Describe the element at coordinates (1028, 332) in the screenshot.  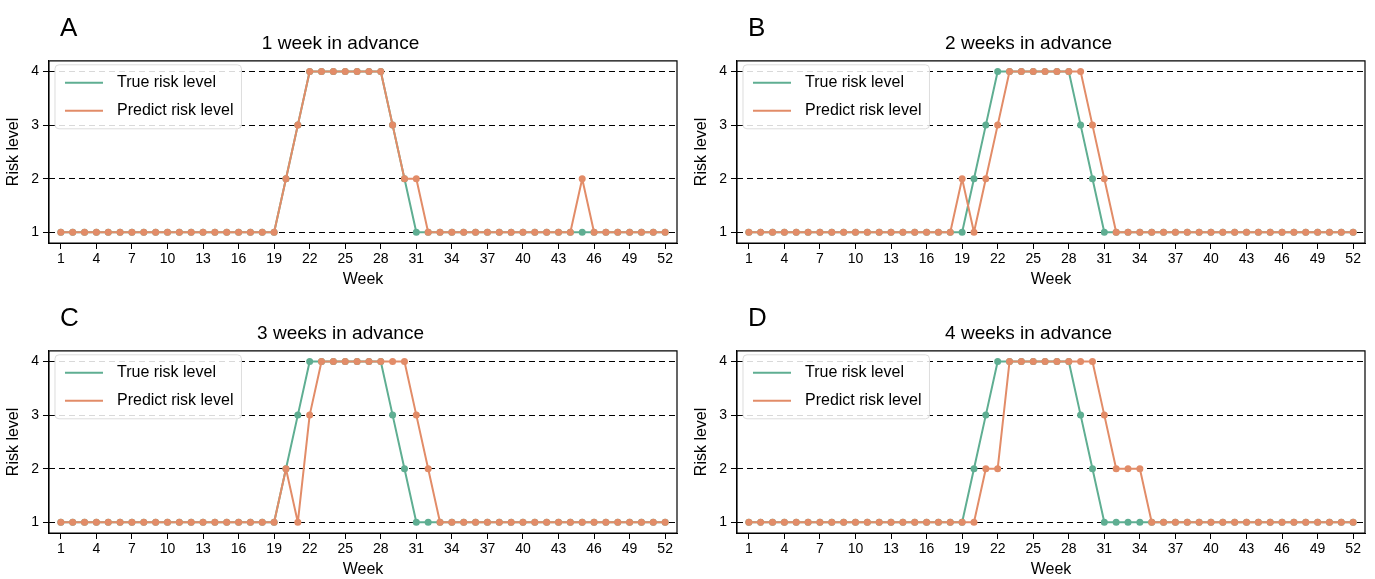
I see `chart-title: 4 weeks in advance` at that location.